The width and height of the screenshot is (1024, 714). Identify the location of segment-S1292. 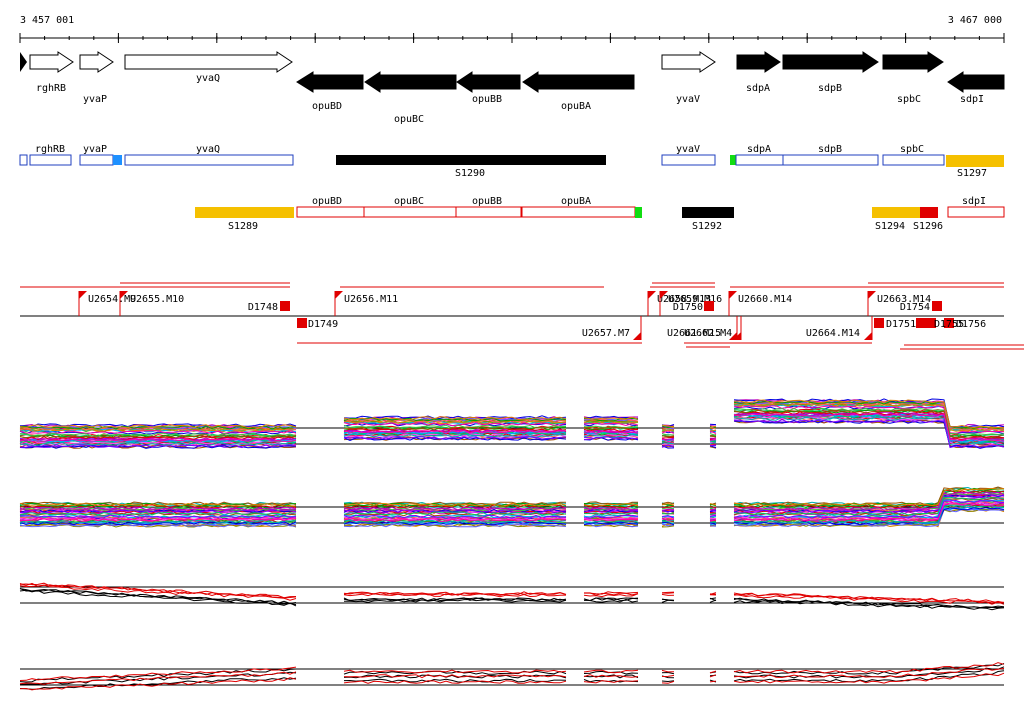
(708, 212).